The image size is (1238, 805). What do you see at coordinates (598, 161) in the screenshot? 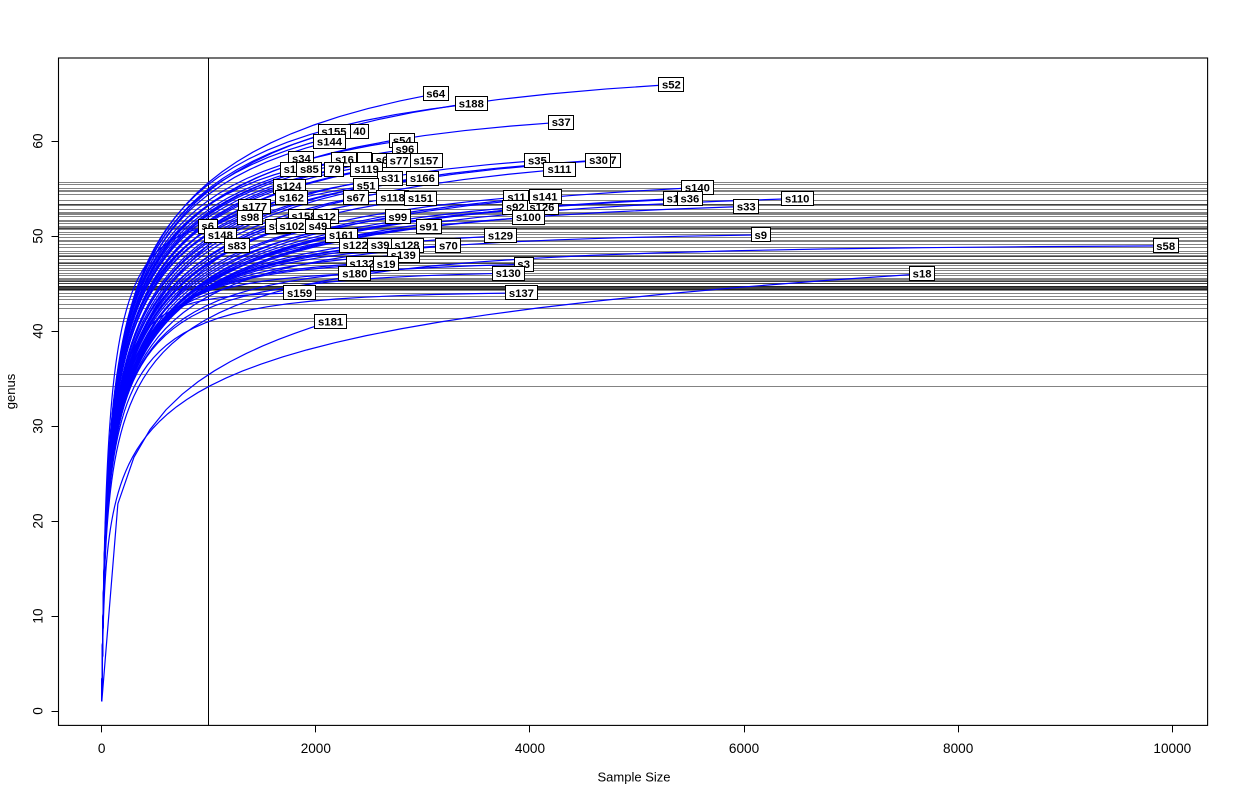
I see `svg-text: s30` at bounding box center [598, 161].